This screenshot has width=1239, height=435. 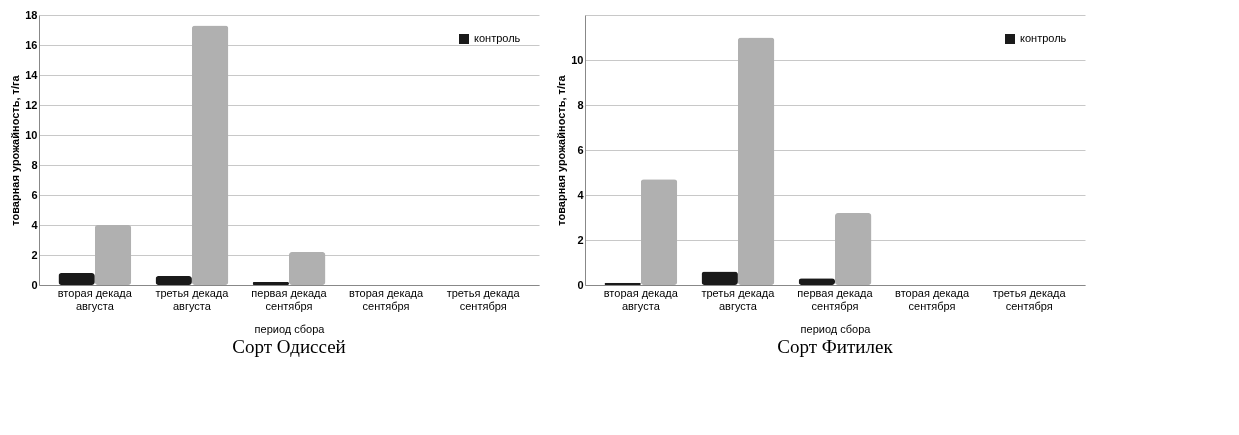 What do you see at coordinates (31, 104) in the screenshot?
I see `y-tick-label: 12` at bounding box center [31, 104].